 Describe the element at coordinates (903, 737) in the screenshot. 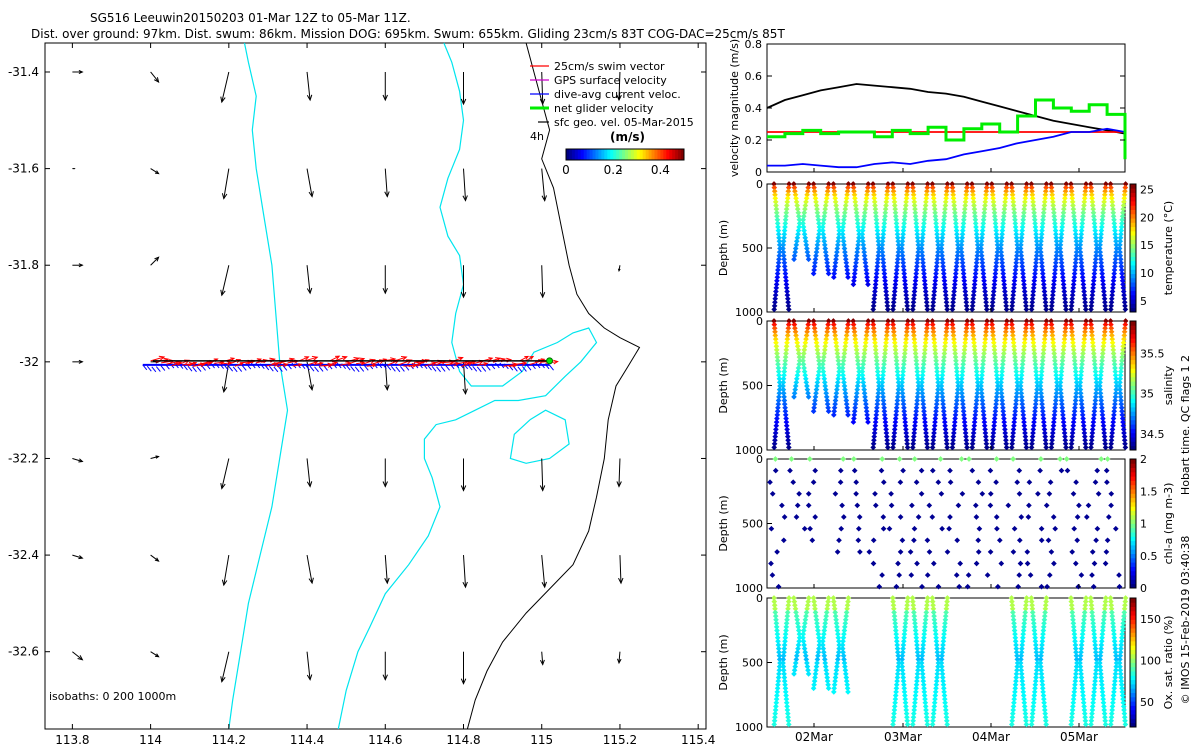

I see `date-tick-label: 03Mar` at that location.